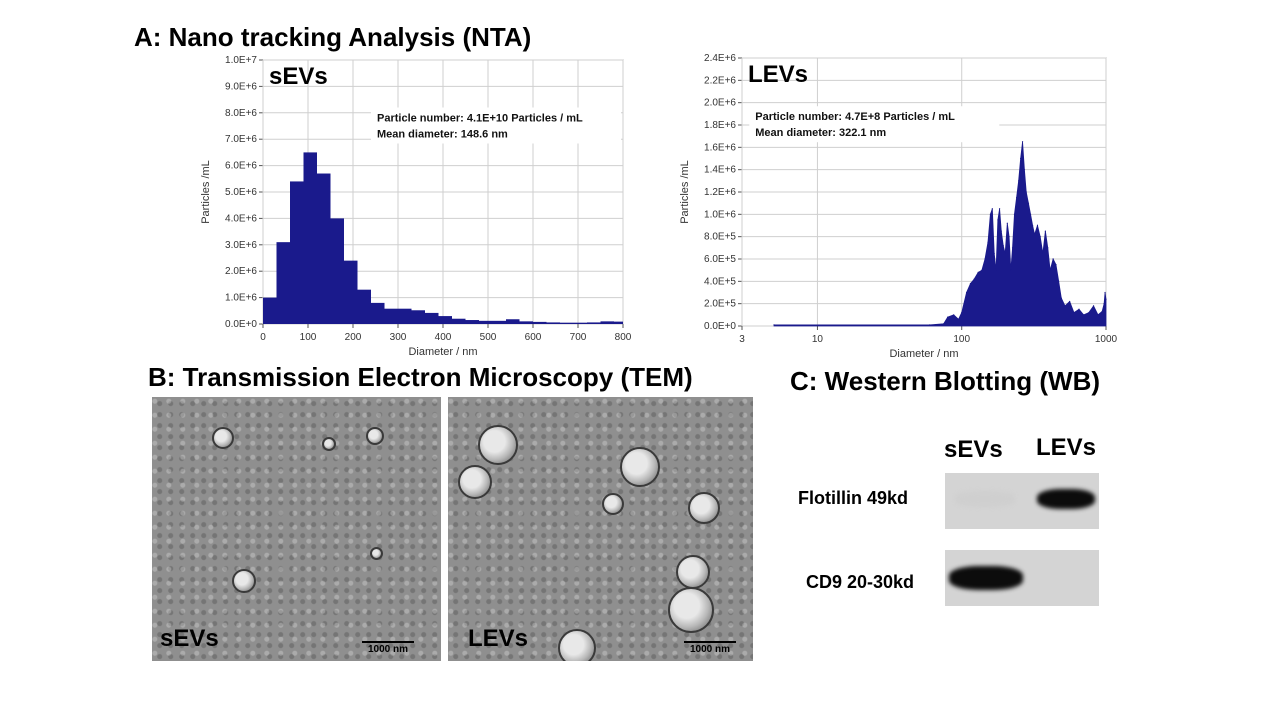  What do you see at coordinates (241, 245) in the screenshot?
I see `y-tick-label: 3.0E+6` at bounding box center [241, 245].